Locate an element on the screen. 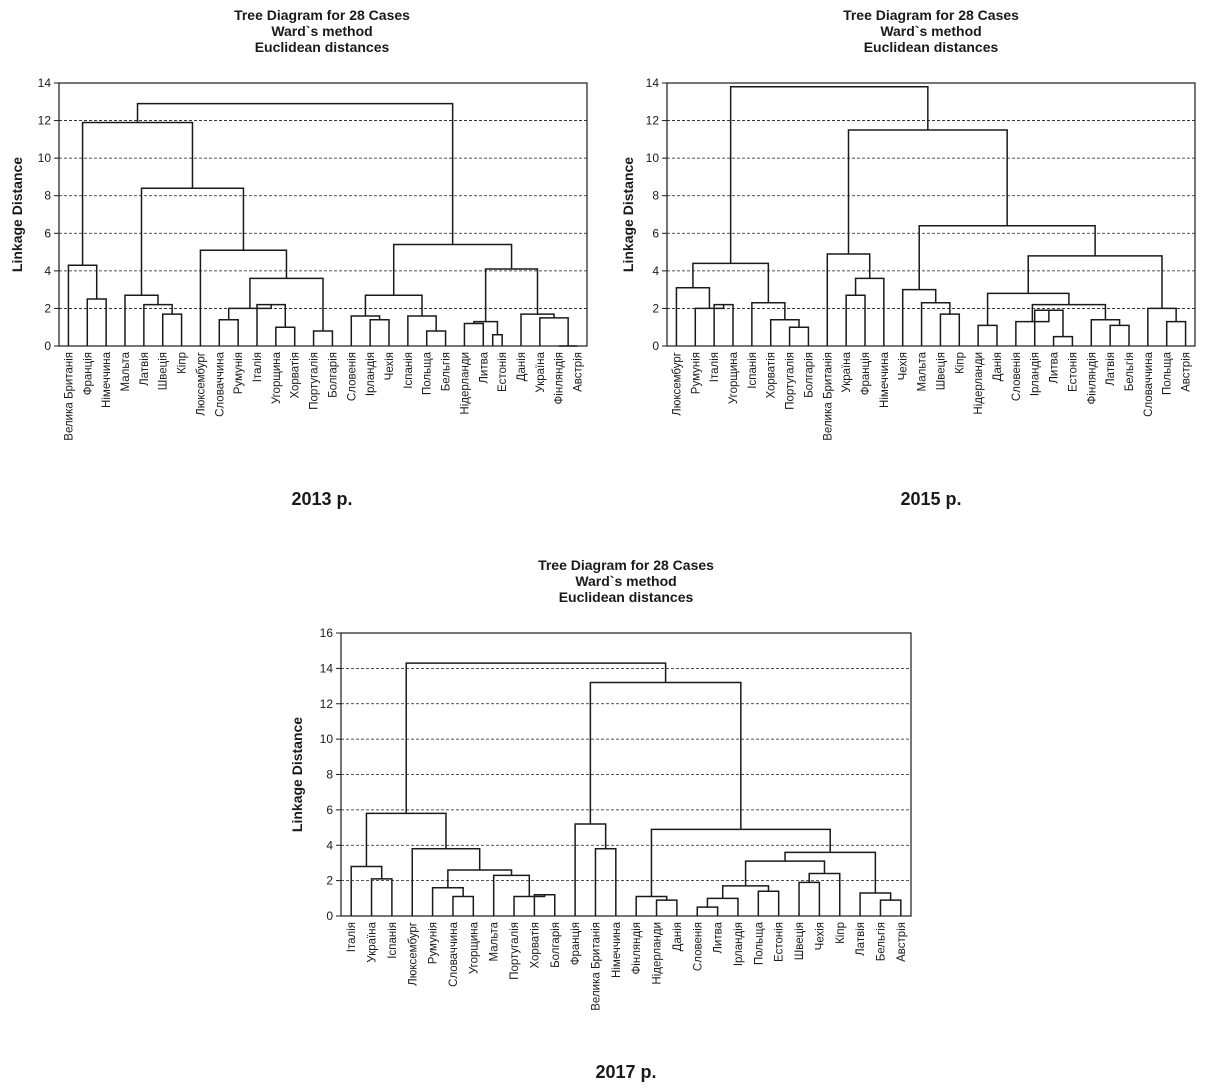  leaf-label: Хорватія is located at coordinates (535, 945).